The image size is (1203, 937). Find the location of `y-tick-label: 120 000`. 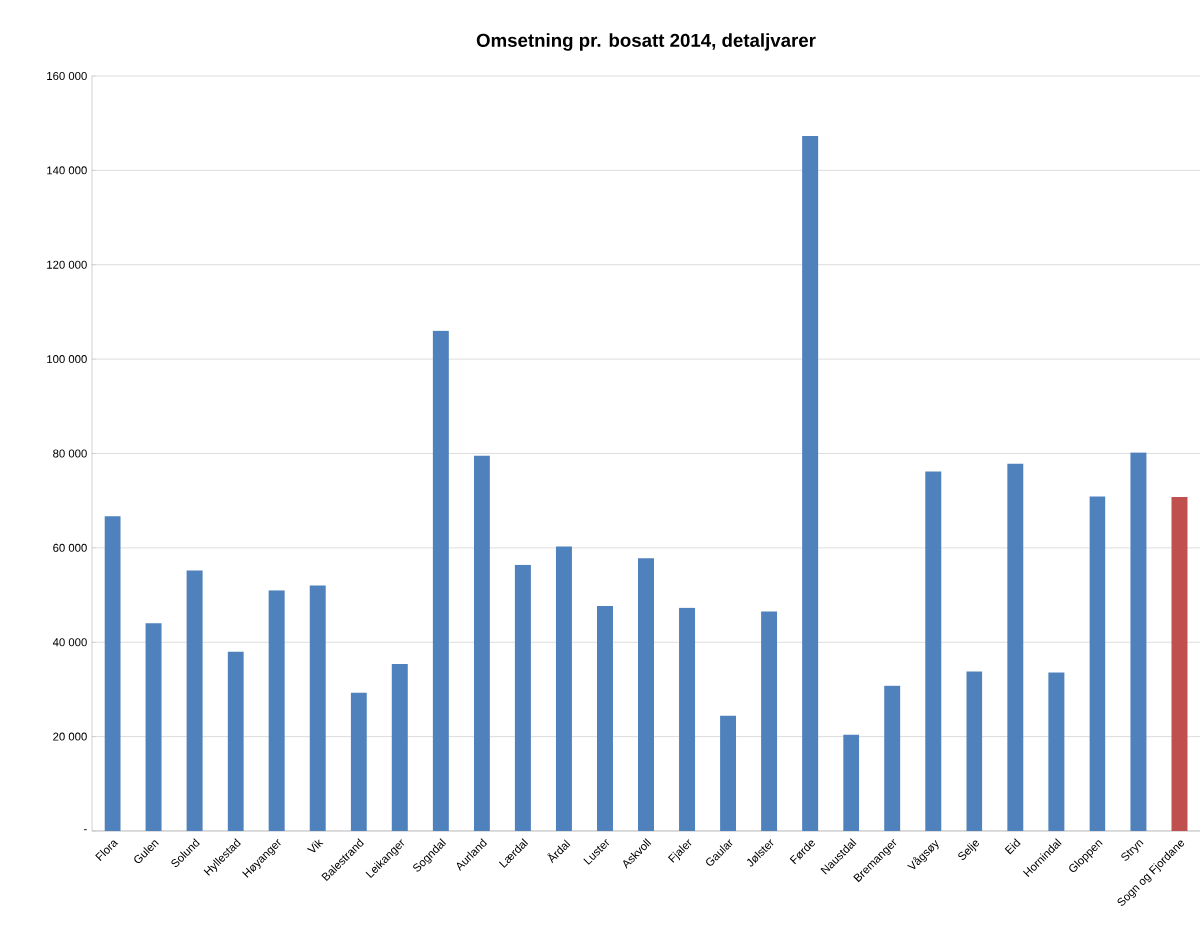

y-tick-label: 120 000 is located at coordinates (67, 264).